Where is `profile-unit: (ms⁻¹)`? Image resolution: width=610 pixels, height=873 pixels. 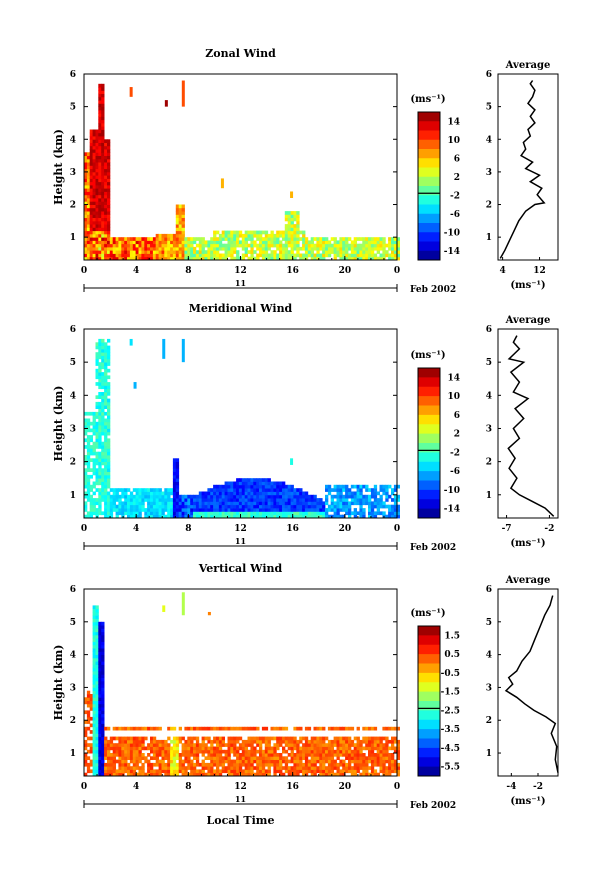
profile-unit: (ms⁻¹) is located at coordinates (527, 801).